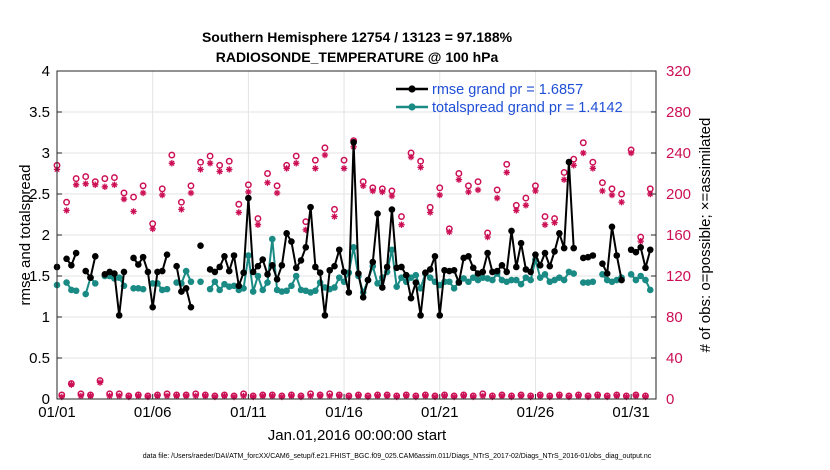 The width and height of the screenshot is (830, 470). Describe the element at coordinates (46, 153) in the screenshot. I see `y-left-tick-label: 3` at that location.